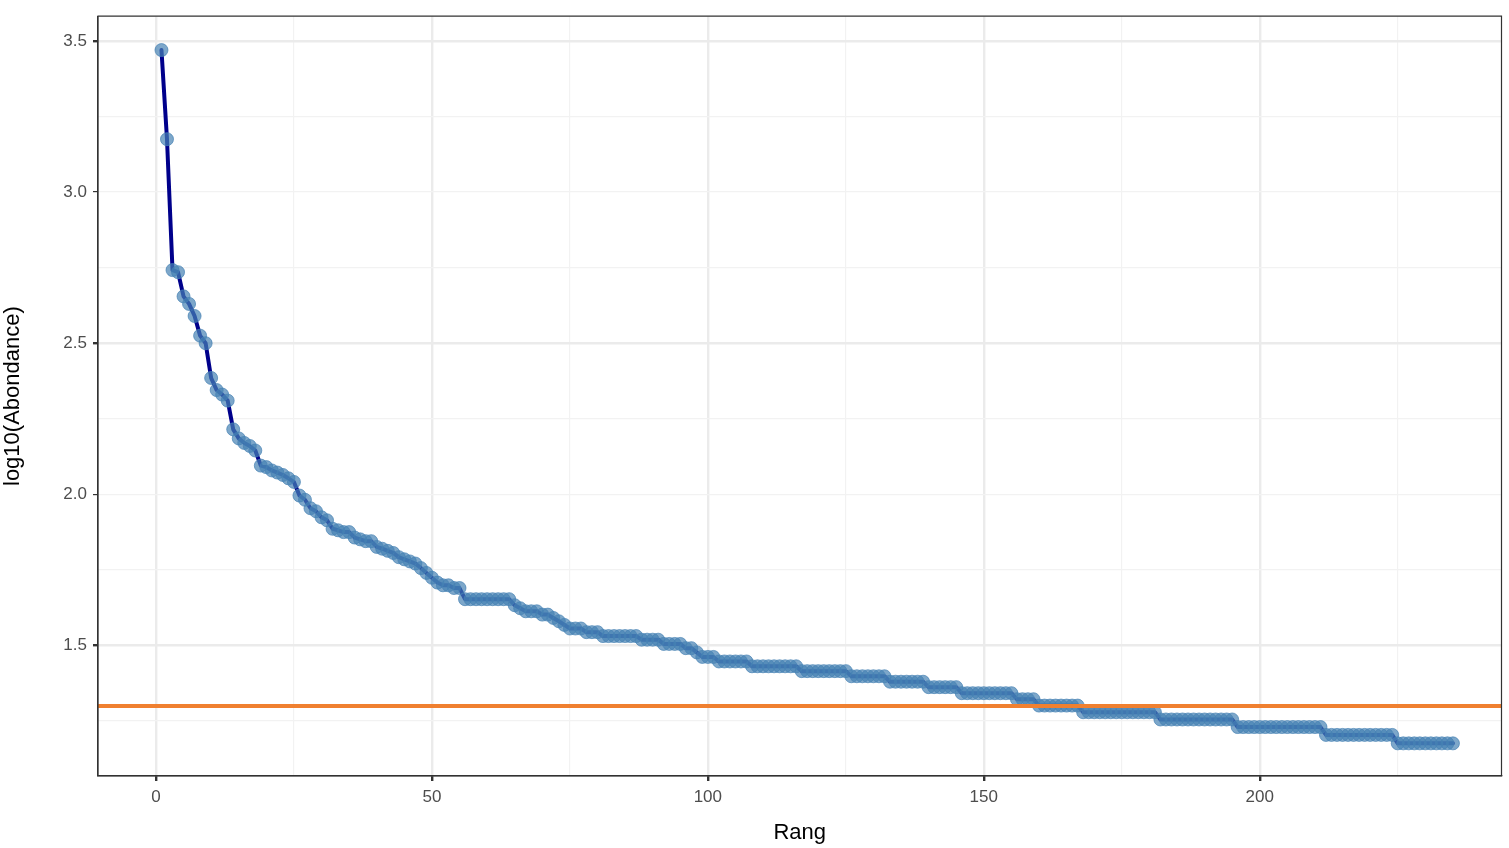 The height and width of the screenshot is (848, 1509). I want to click on y-tick-label: 3.0, so click(75, 191).